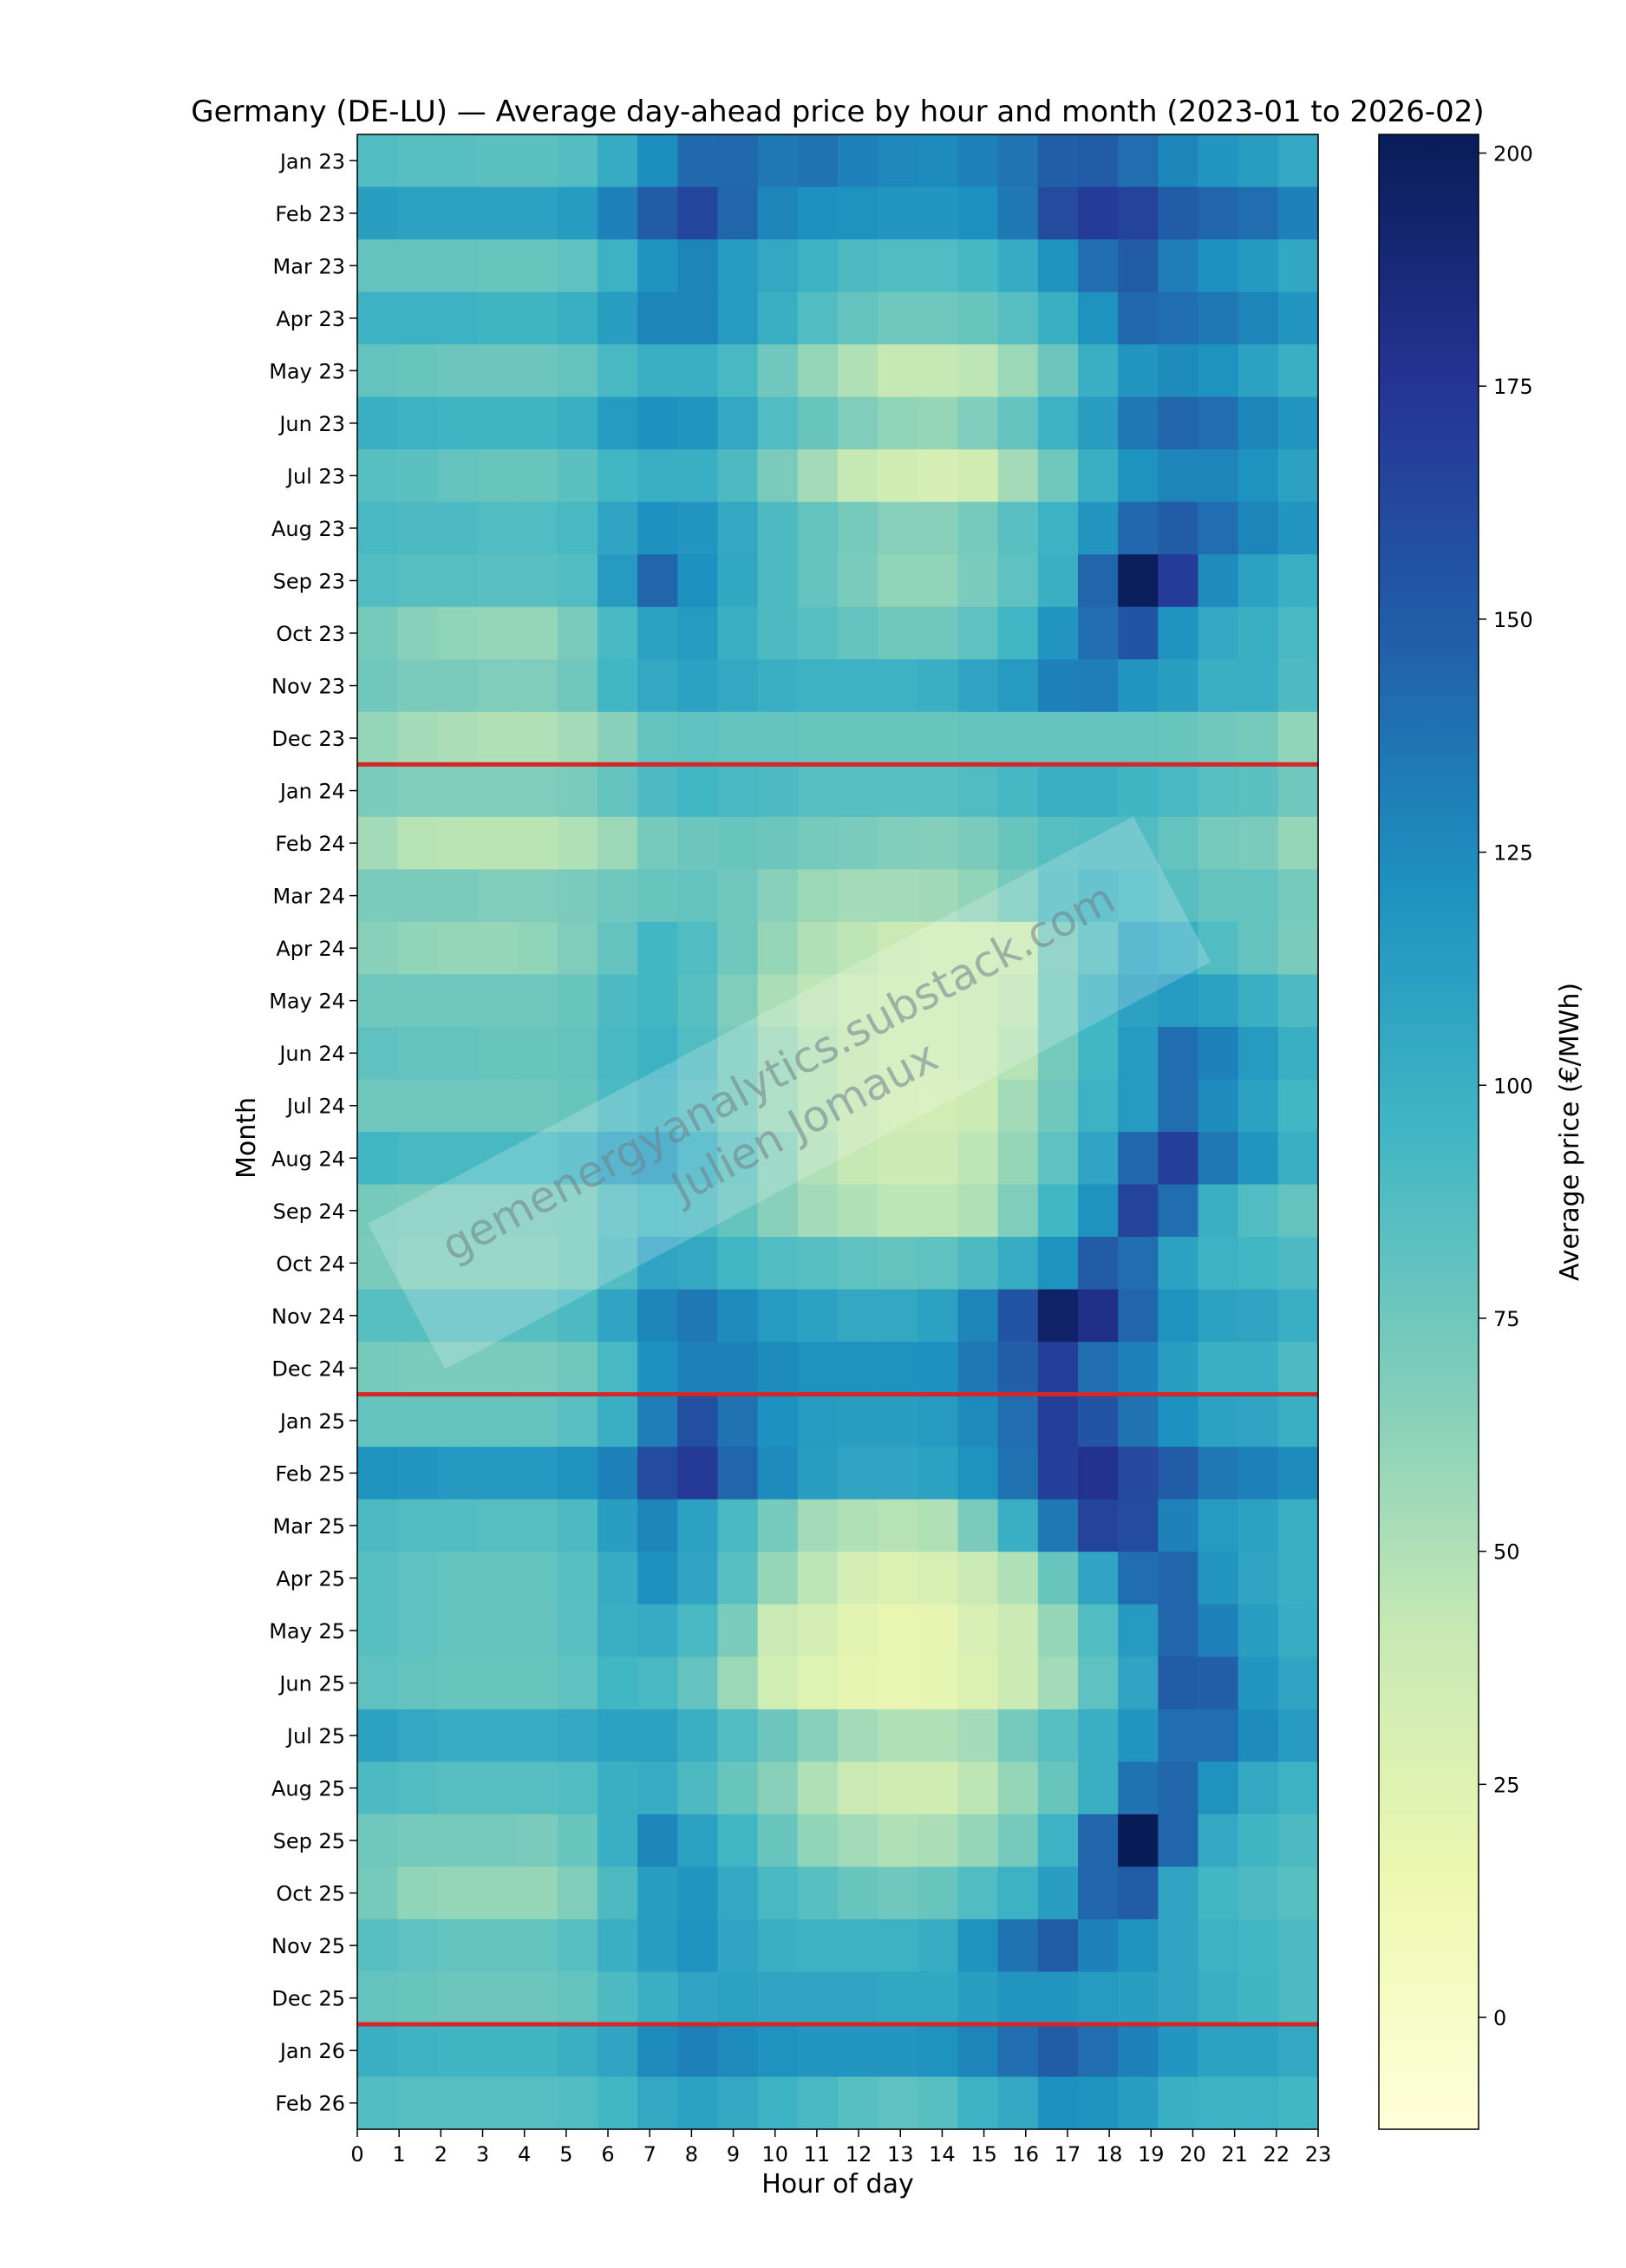 The width and height of the screenshot is (1626, 2268). What do you see at coordinates (1506, 1785) in the screenshot?
I see `colorbar-tick-label: 25` at bounding box center [1506, 1785].